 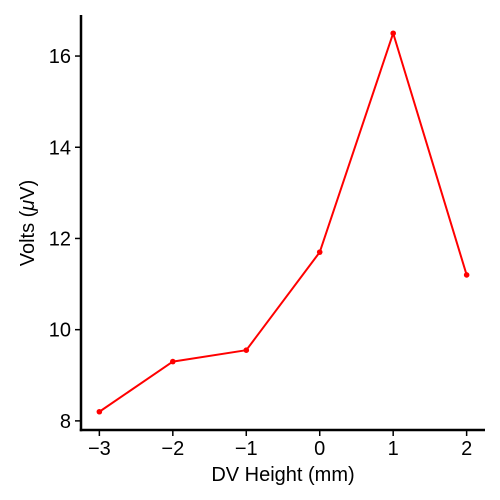 I want to click on y-axis-ticks: 8 10 12 14 16, so click(x=65, y=239).